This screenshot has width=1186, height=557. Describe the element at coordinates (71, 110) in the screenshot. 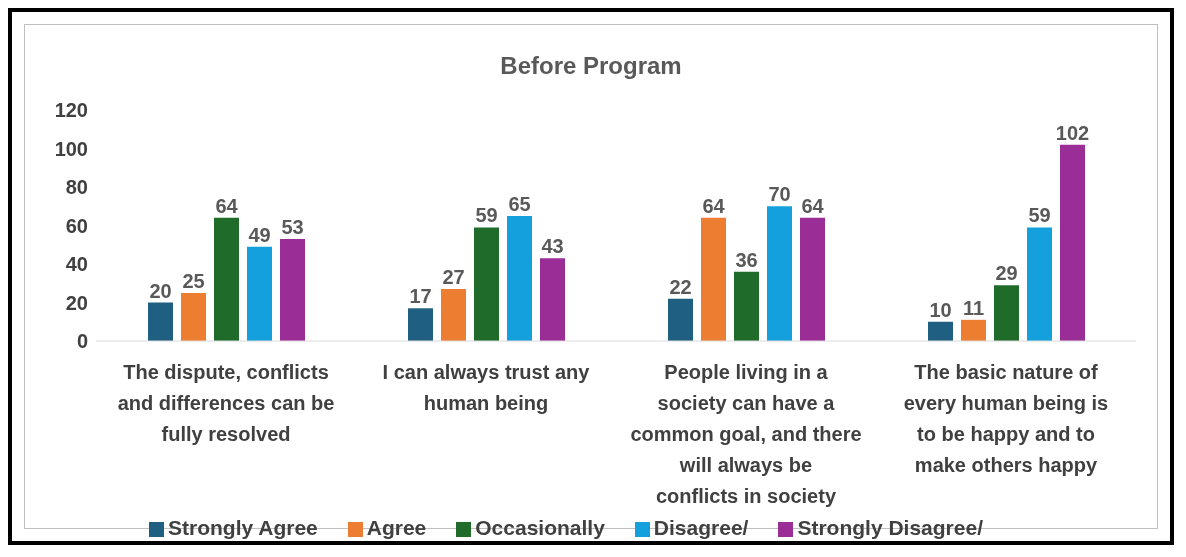

I see `y-tick-label: 120` at that location.